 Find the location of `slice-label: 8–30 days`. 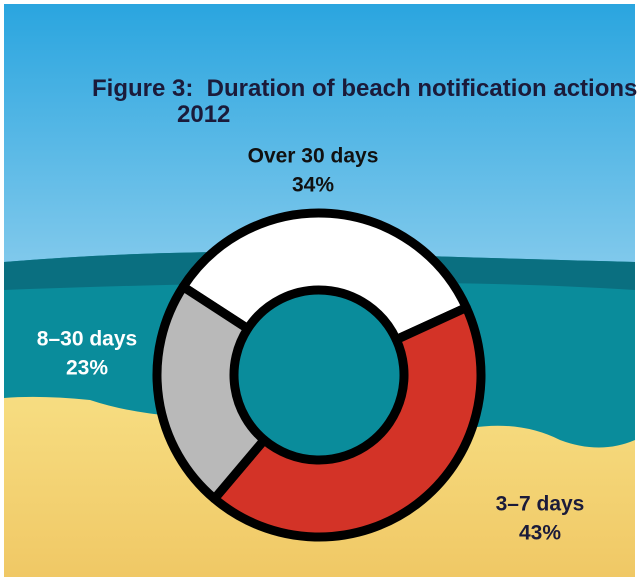

slice-label: 8–30 days is located at coordinates (87, 339).